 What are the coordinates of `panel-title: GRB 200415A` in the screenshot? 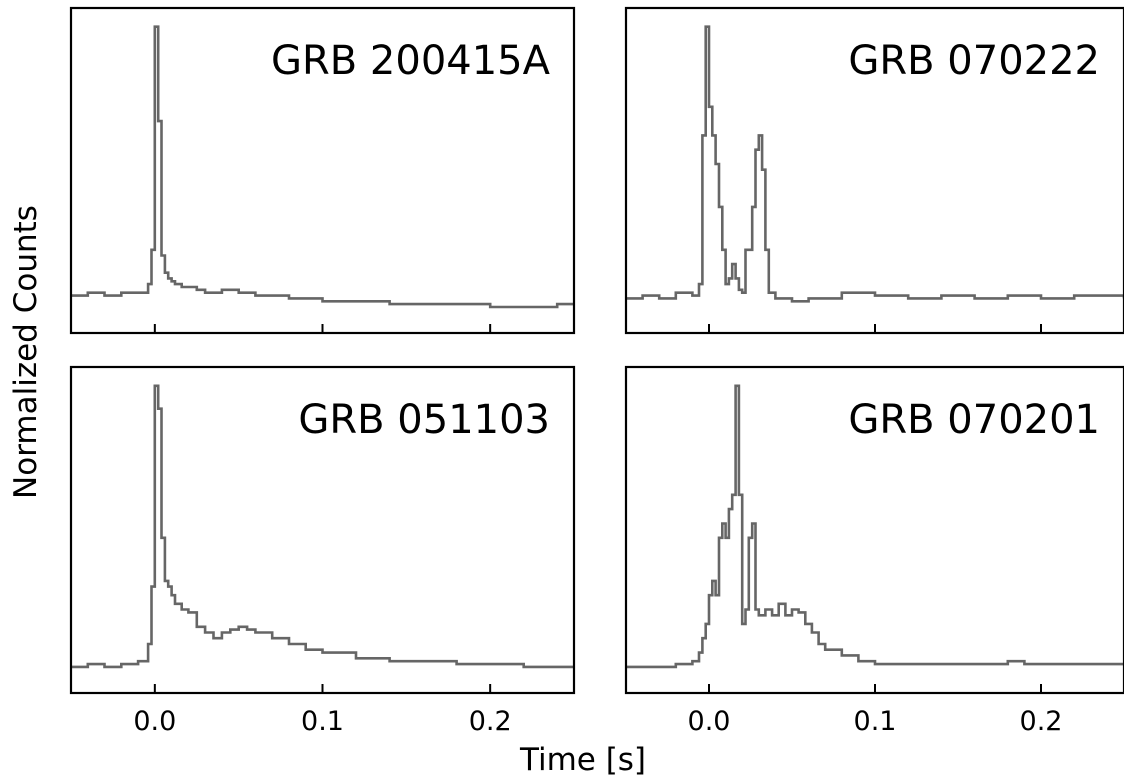 It's located at (411, 61).